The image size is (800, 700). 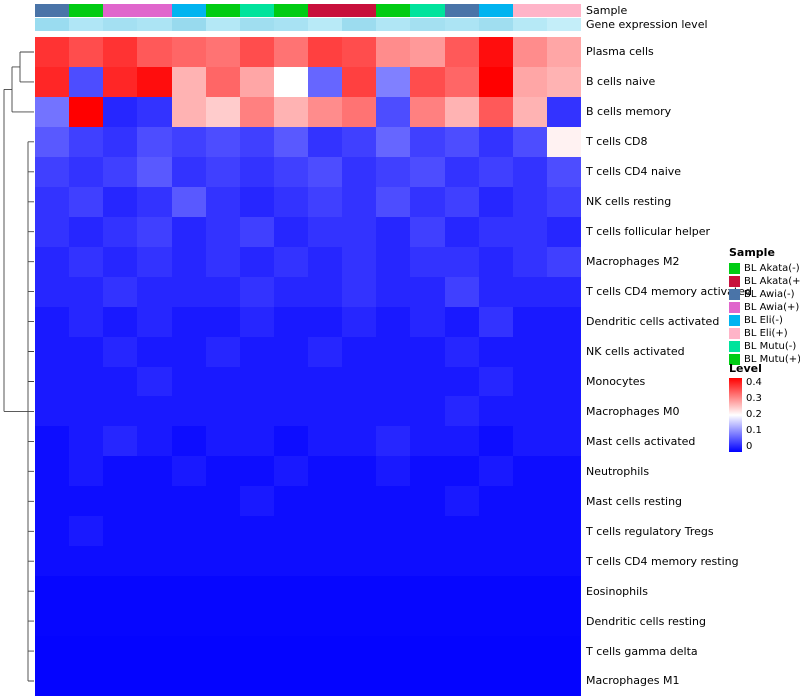 What do you see at coordinates (634, 172) in the screenshot?
I see `row-label: T cells CD4 naive` at bounding box center [634, 172].